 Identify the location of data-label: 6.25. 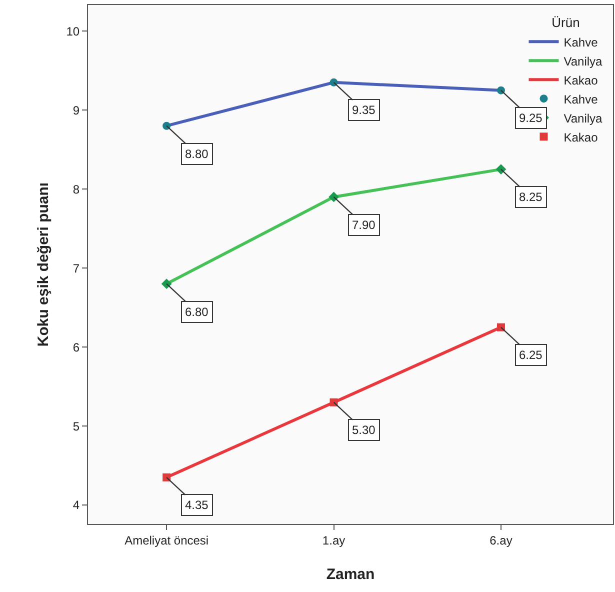
(531, 355).